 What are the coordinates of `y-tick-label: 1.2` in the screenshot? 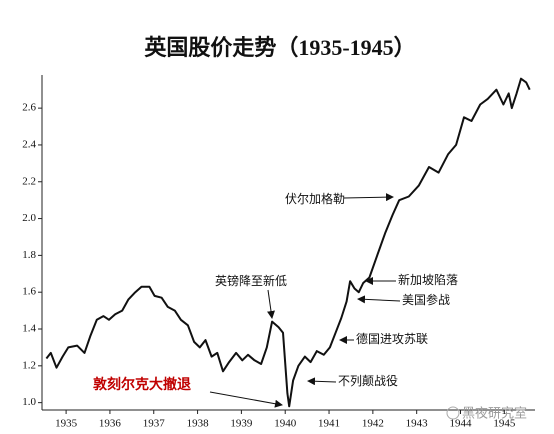 It's located at (29, 365).